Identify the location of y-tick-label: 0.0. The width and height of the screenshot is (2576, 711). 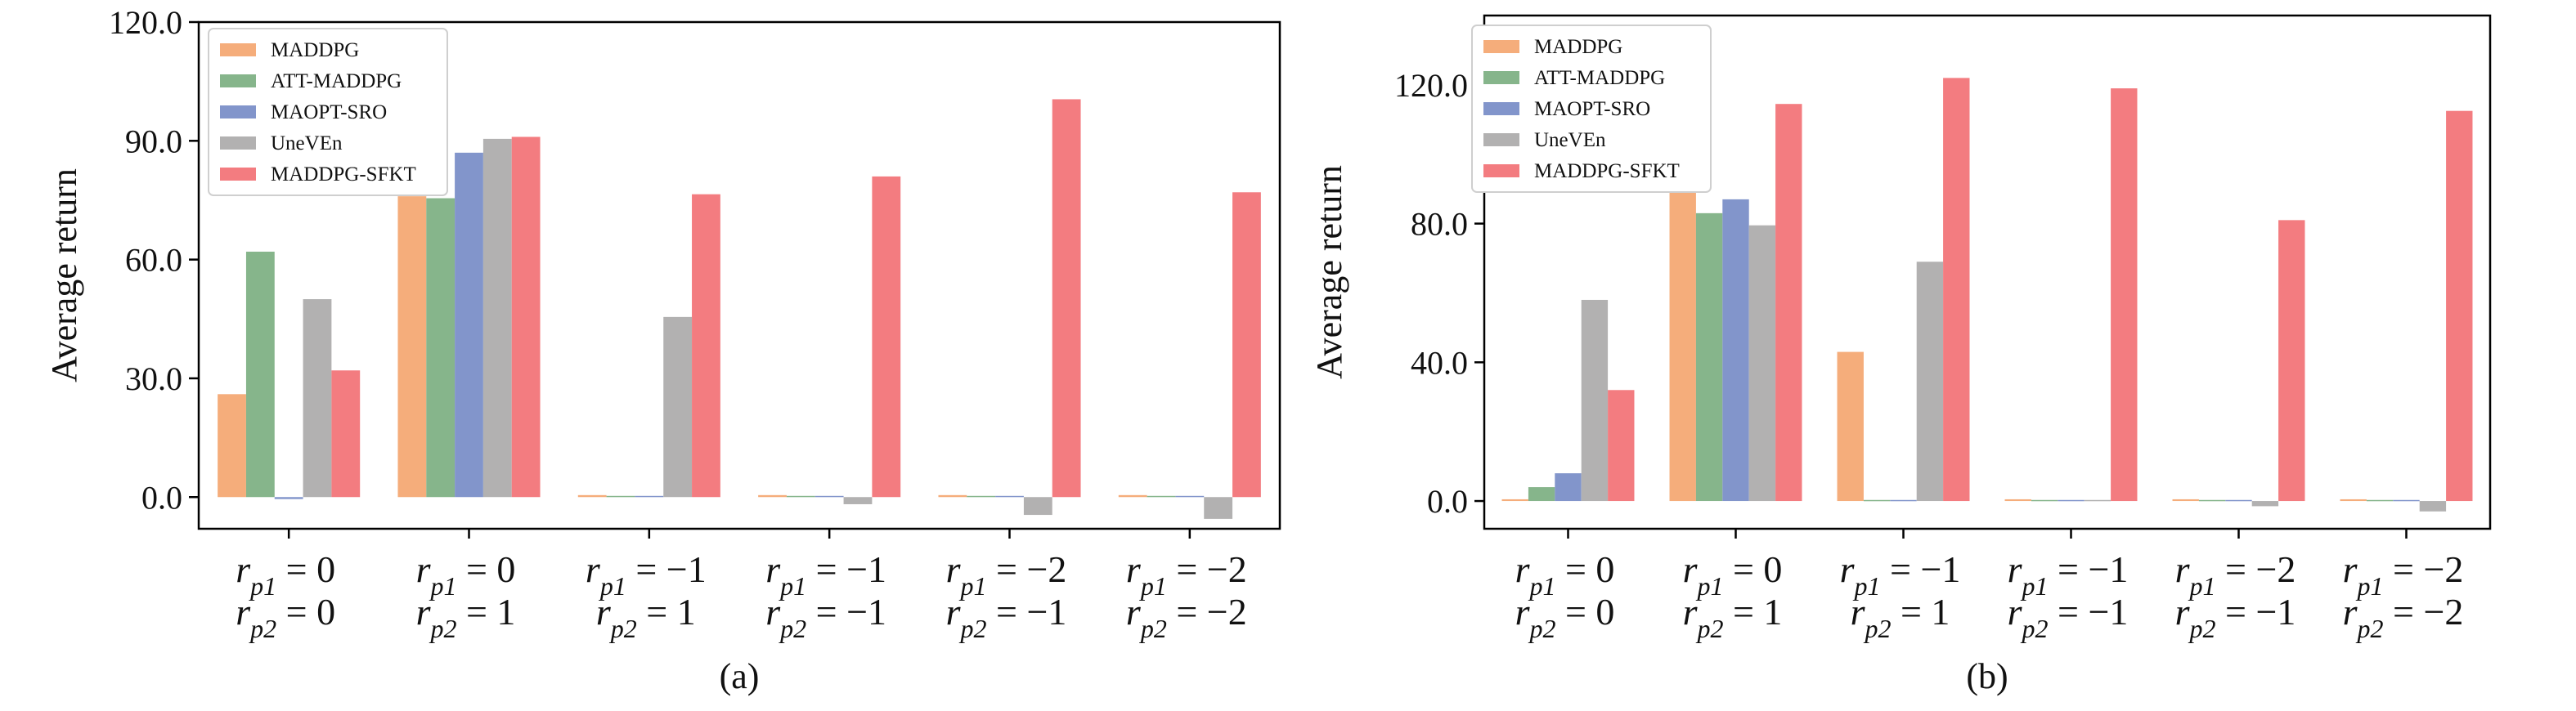
(1447, 501).